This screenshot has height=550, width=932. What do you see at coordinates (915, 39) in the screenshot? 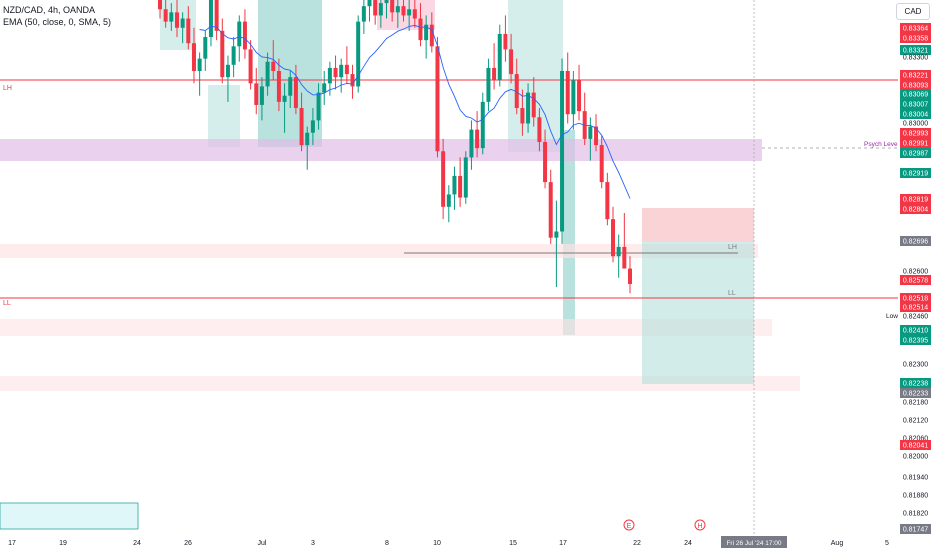
I see `price-label: 0.83358` at bounding box center [915, 39].